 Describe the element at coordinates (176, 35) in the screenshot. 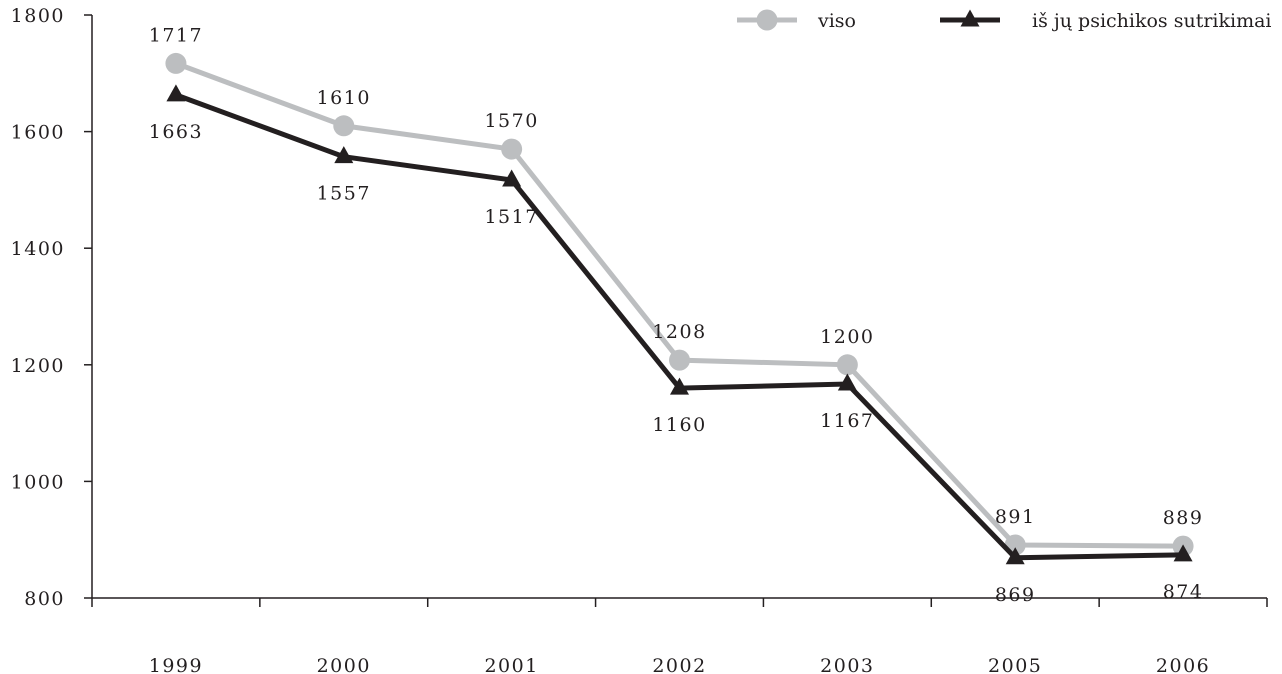

I see `data-label: 1717` at that location.